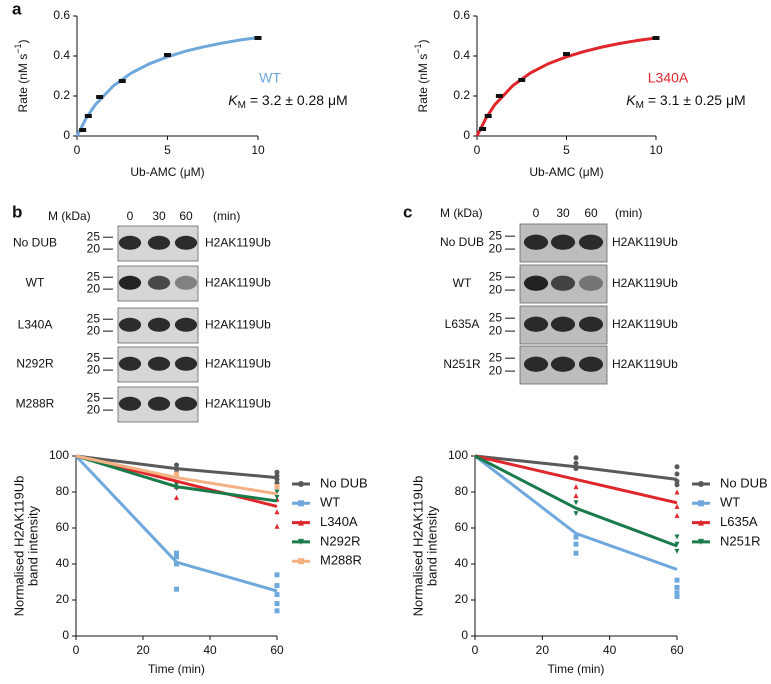  I want to click on blot-time: 0, so click(130, 216).